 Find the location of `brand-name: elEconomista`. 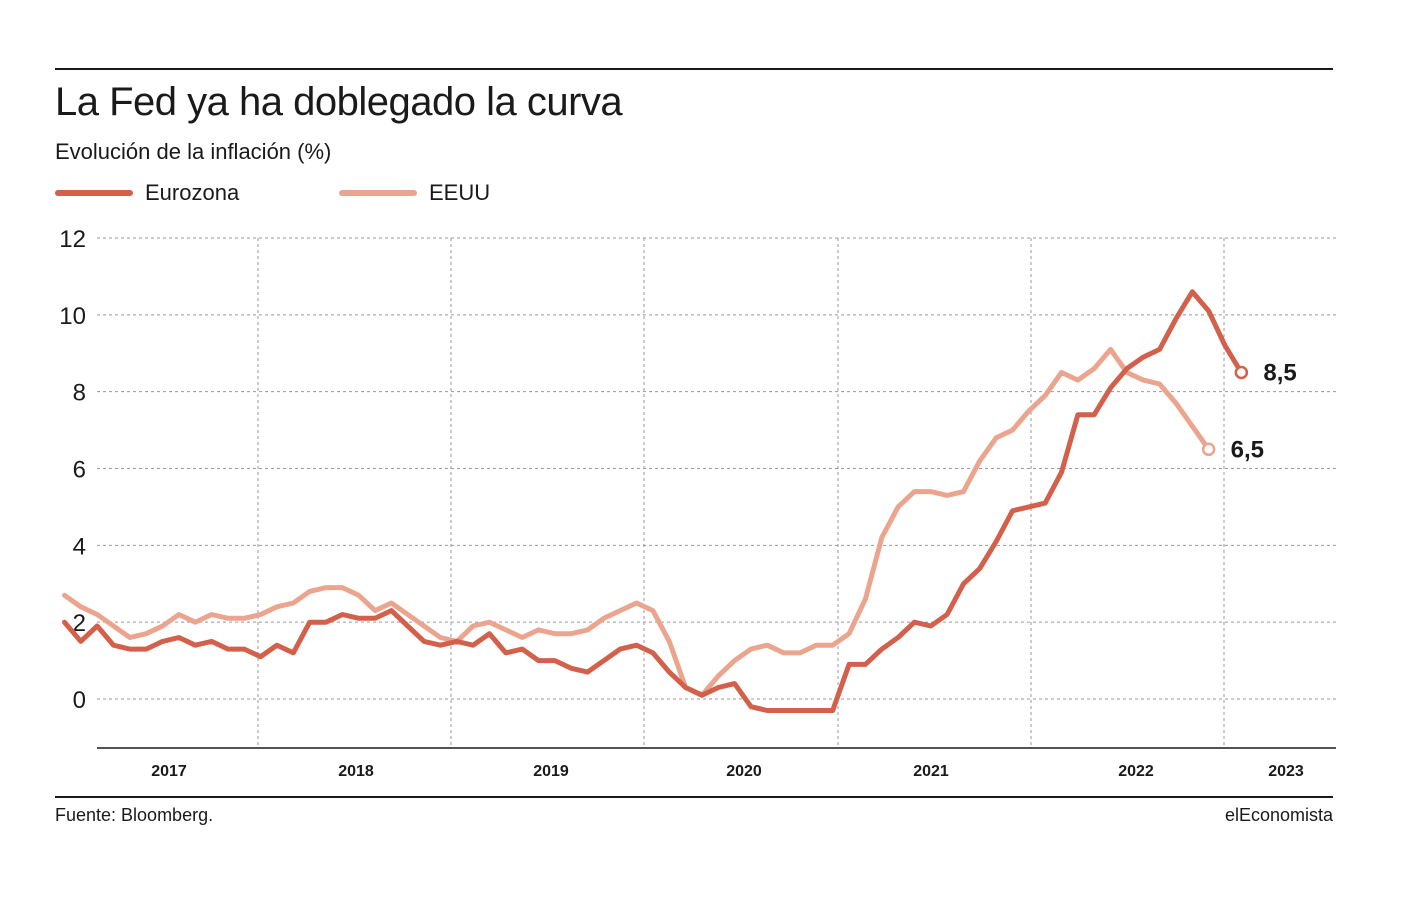

brand-name: elEconomista is located at coordinates (1278, 815).